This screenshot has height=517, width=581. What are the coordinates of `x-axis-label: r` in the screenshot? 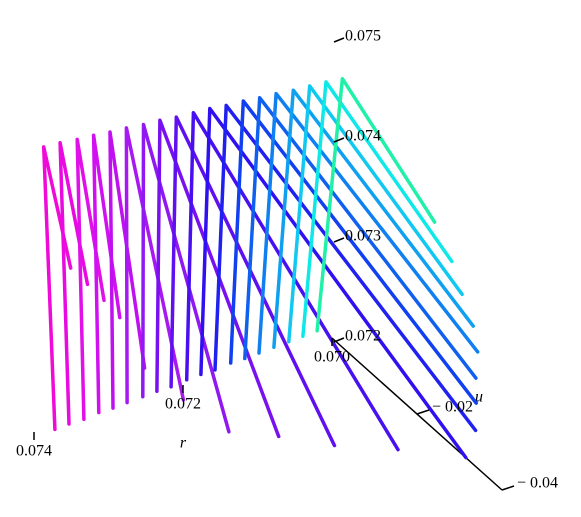 It's located at (183, 443).